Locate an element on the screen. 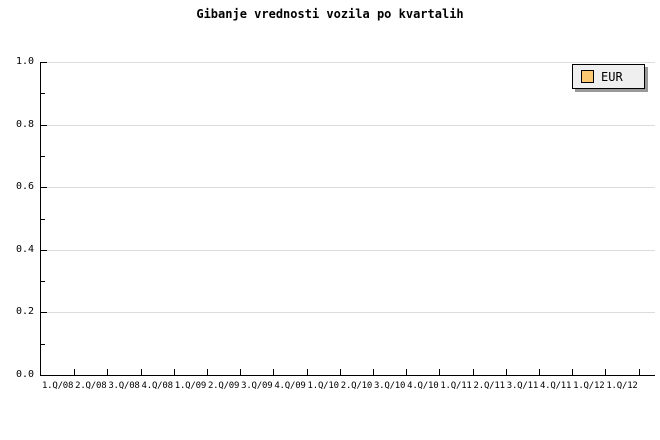 Image resolution: width=660 pixels, height=440 pixels. x-axis-label: 2.Q/09 is located at coordinates (223, 386).